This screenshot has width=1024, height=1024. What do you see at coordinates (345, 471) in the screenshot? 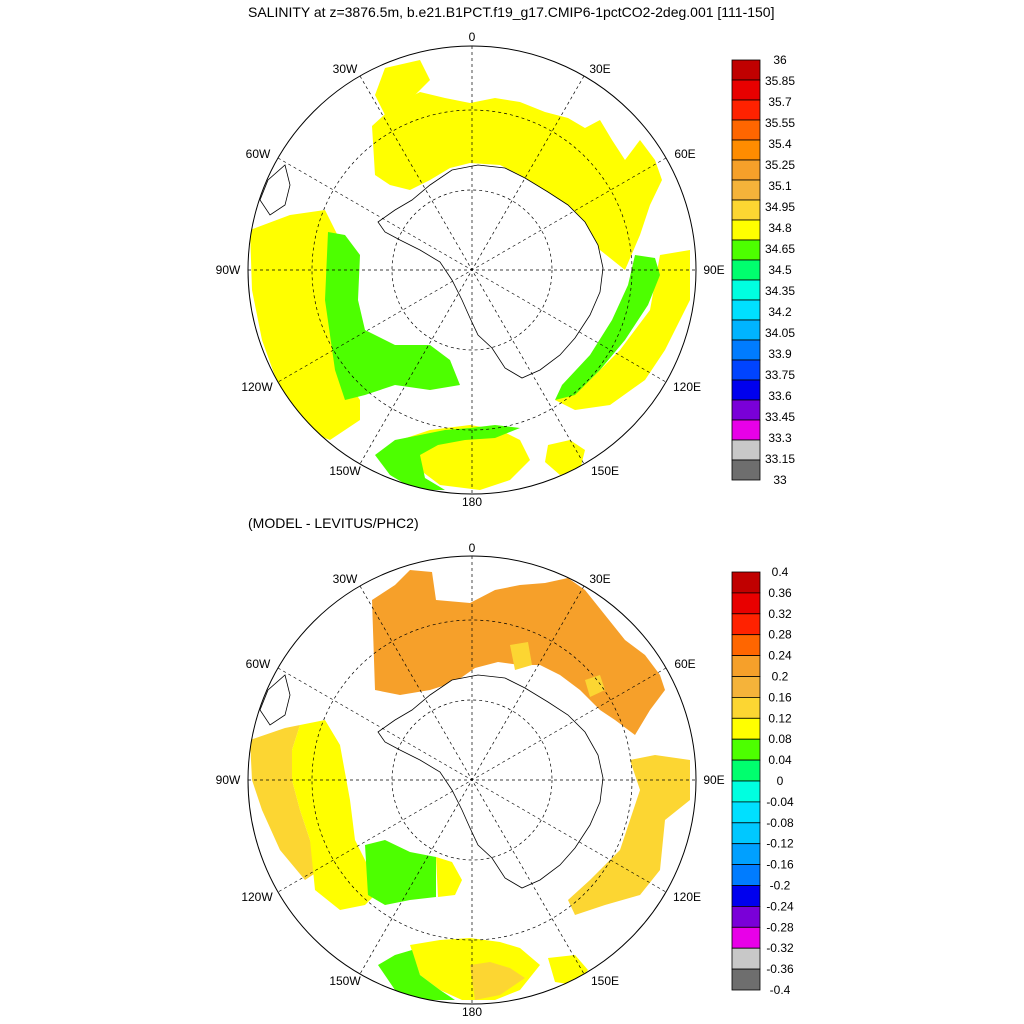
I see `map1-lon-label: 150W` at bounding box center [345, 471].